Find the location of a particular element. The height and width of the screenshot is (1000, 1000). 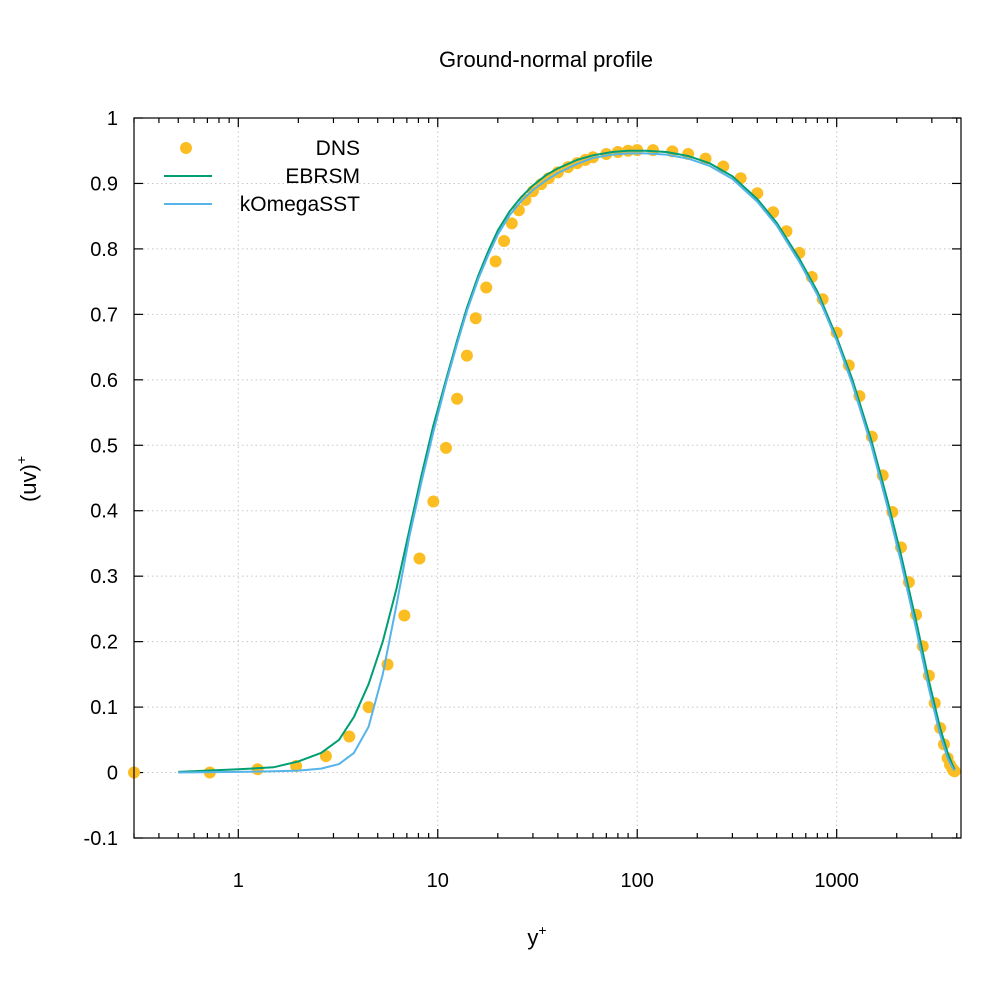

y-tick-label: 0.3 is located at coordinates (104, 577).